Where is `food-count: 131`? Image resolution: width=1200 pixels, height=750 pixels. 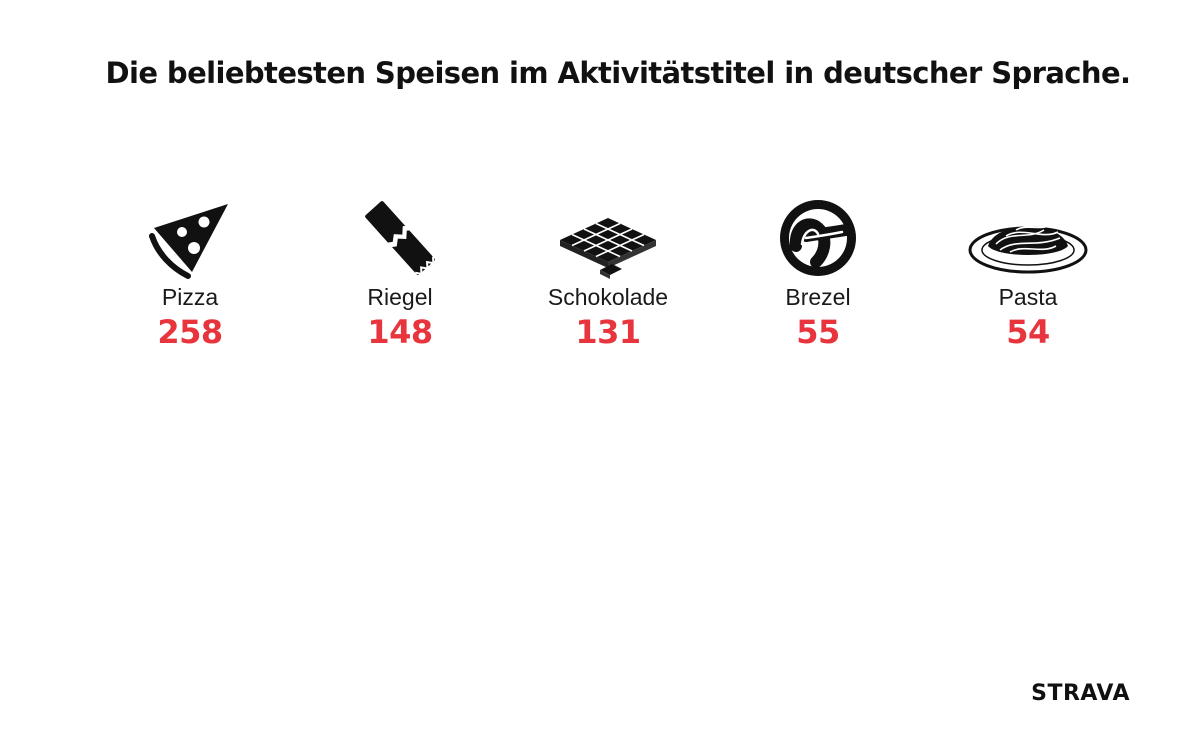
food-count: 131 is located at coordinates (608, 332).